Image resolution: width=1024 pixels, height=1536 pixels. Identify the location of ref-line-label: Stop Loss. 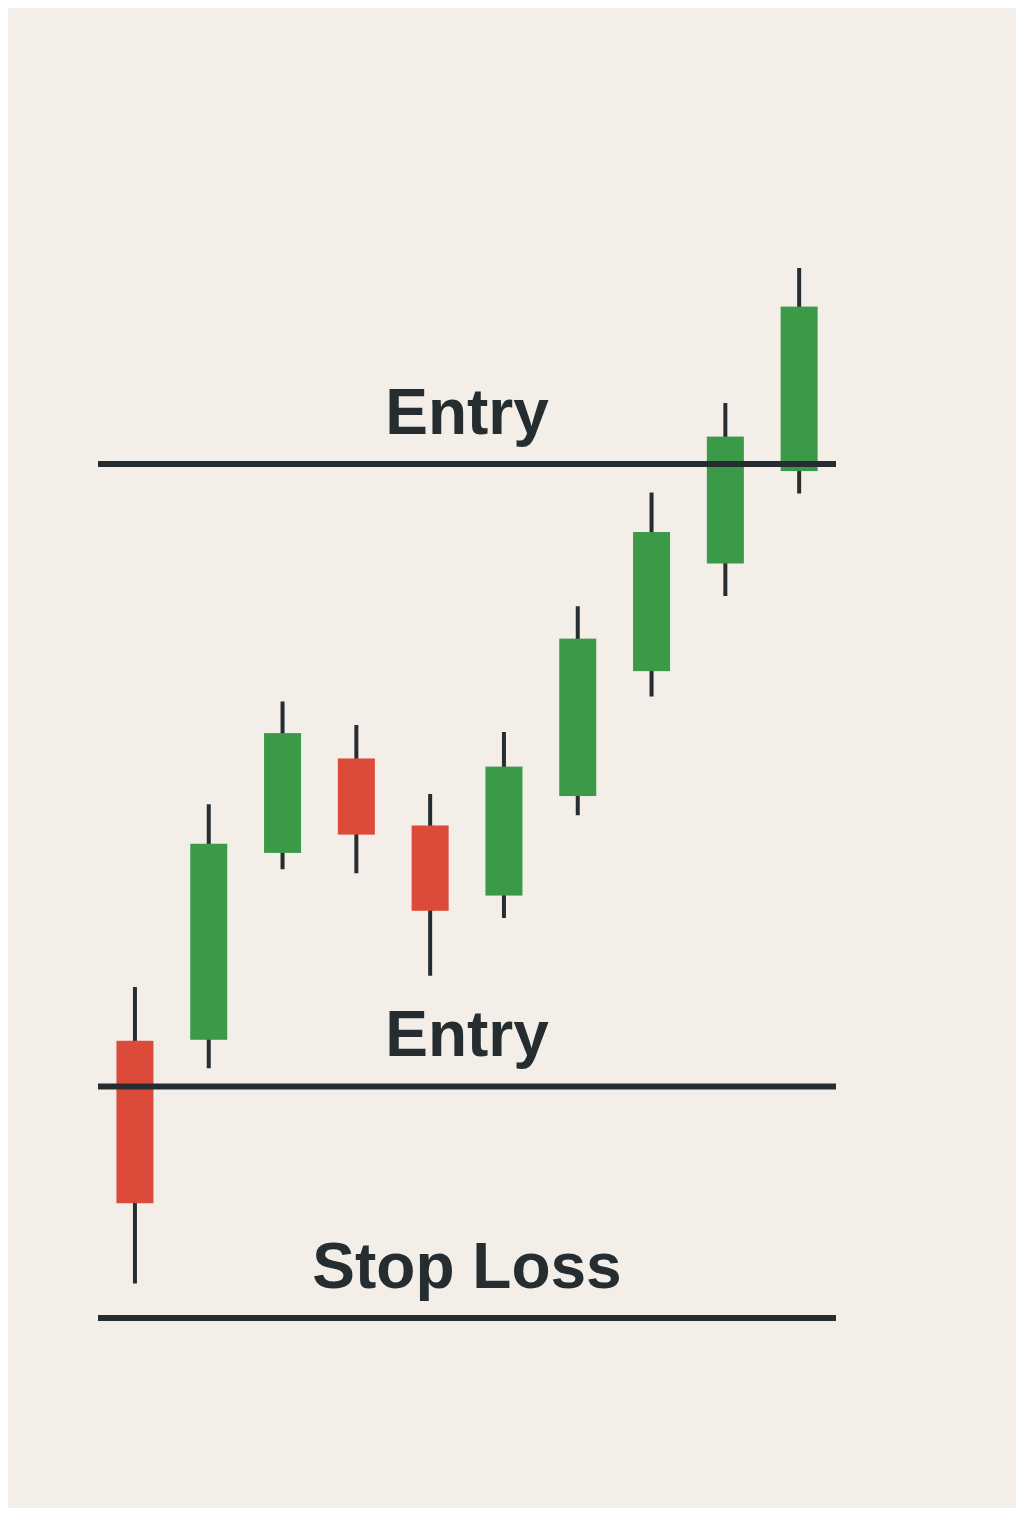
(467, 1266).